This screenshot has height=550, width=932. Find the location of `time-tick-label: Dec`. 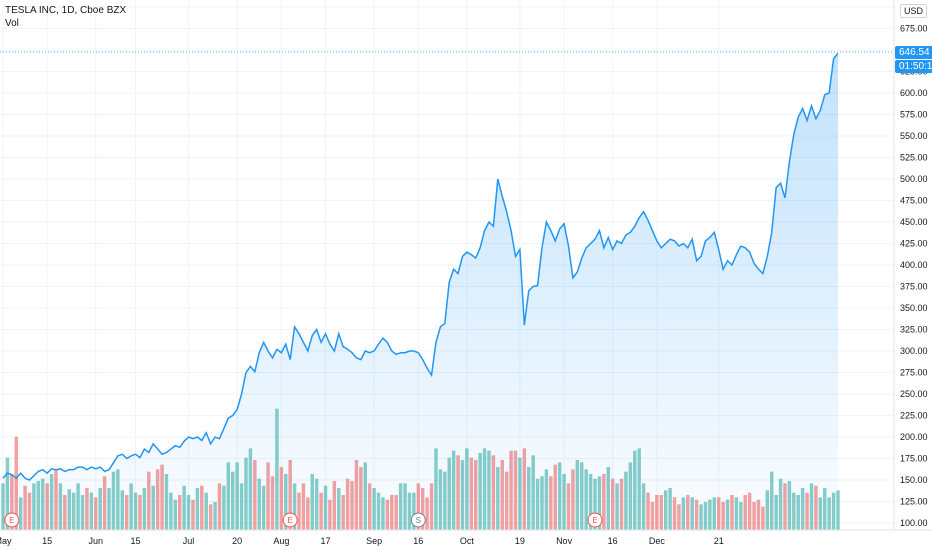

time-tick-label: Dec is located at coordinates (657, 541).